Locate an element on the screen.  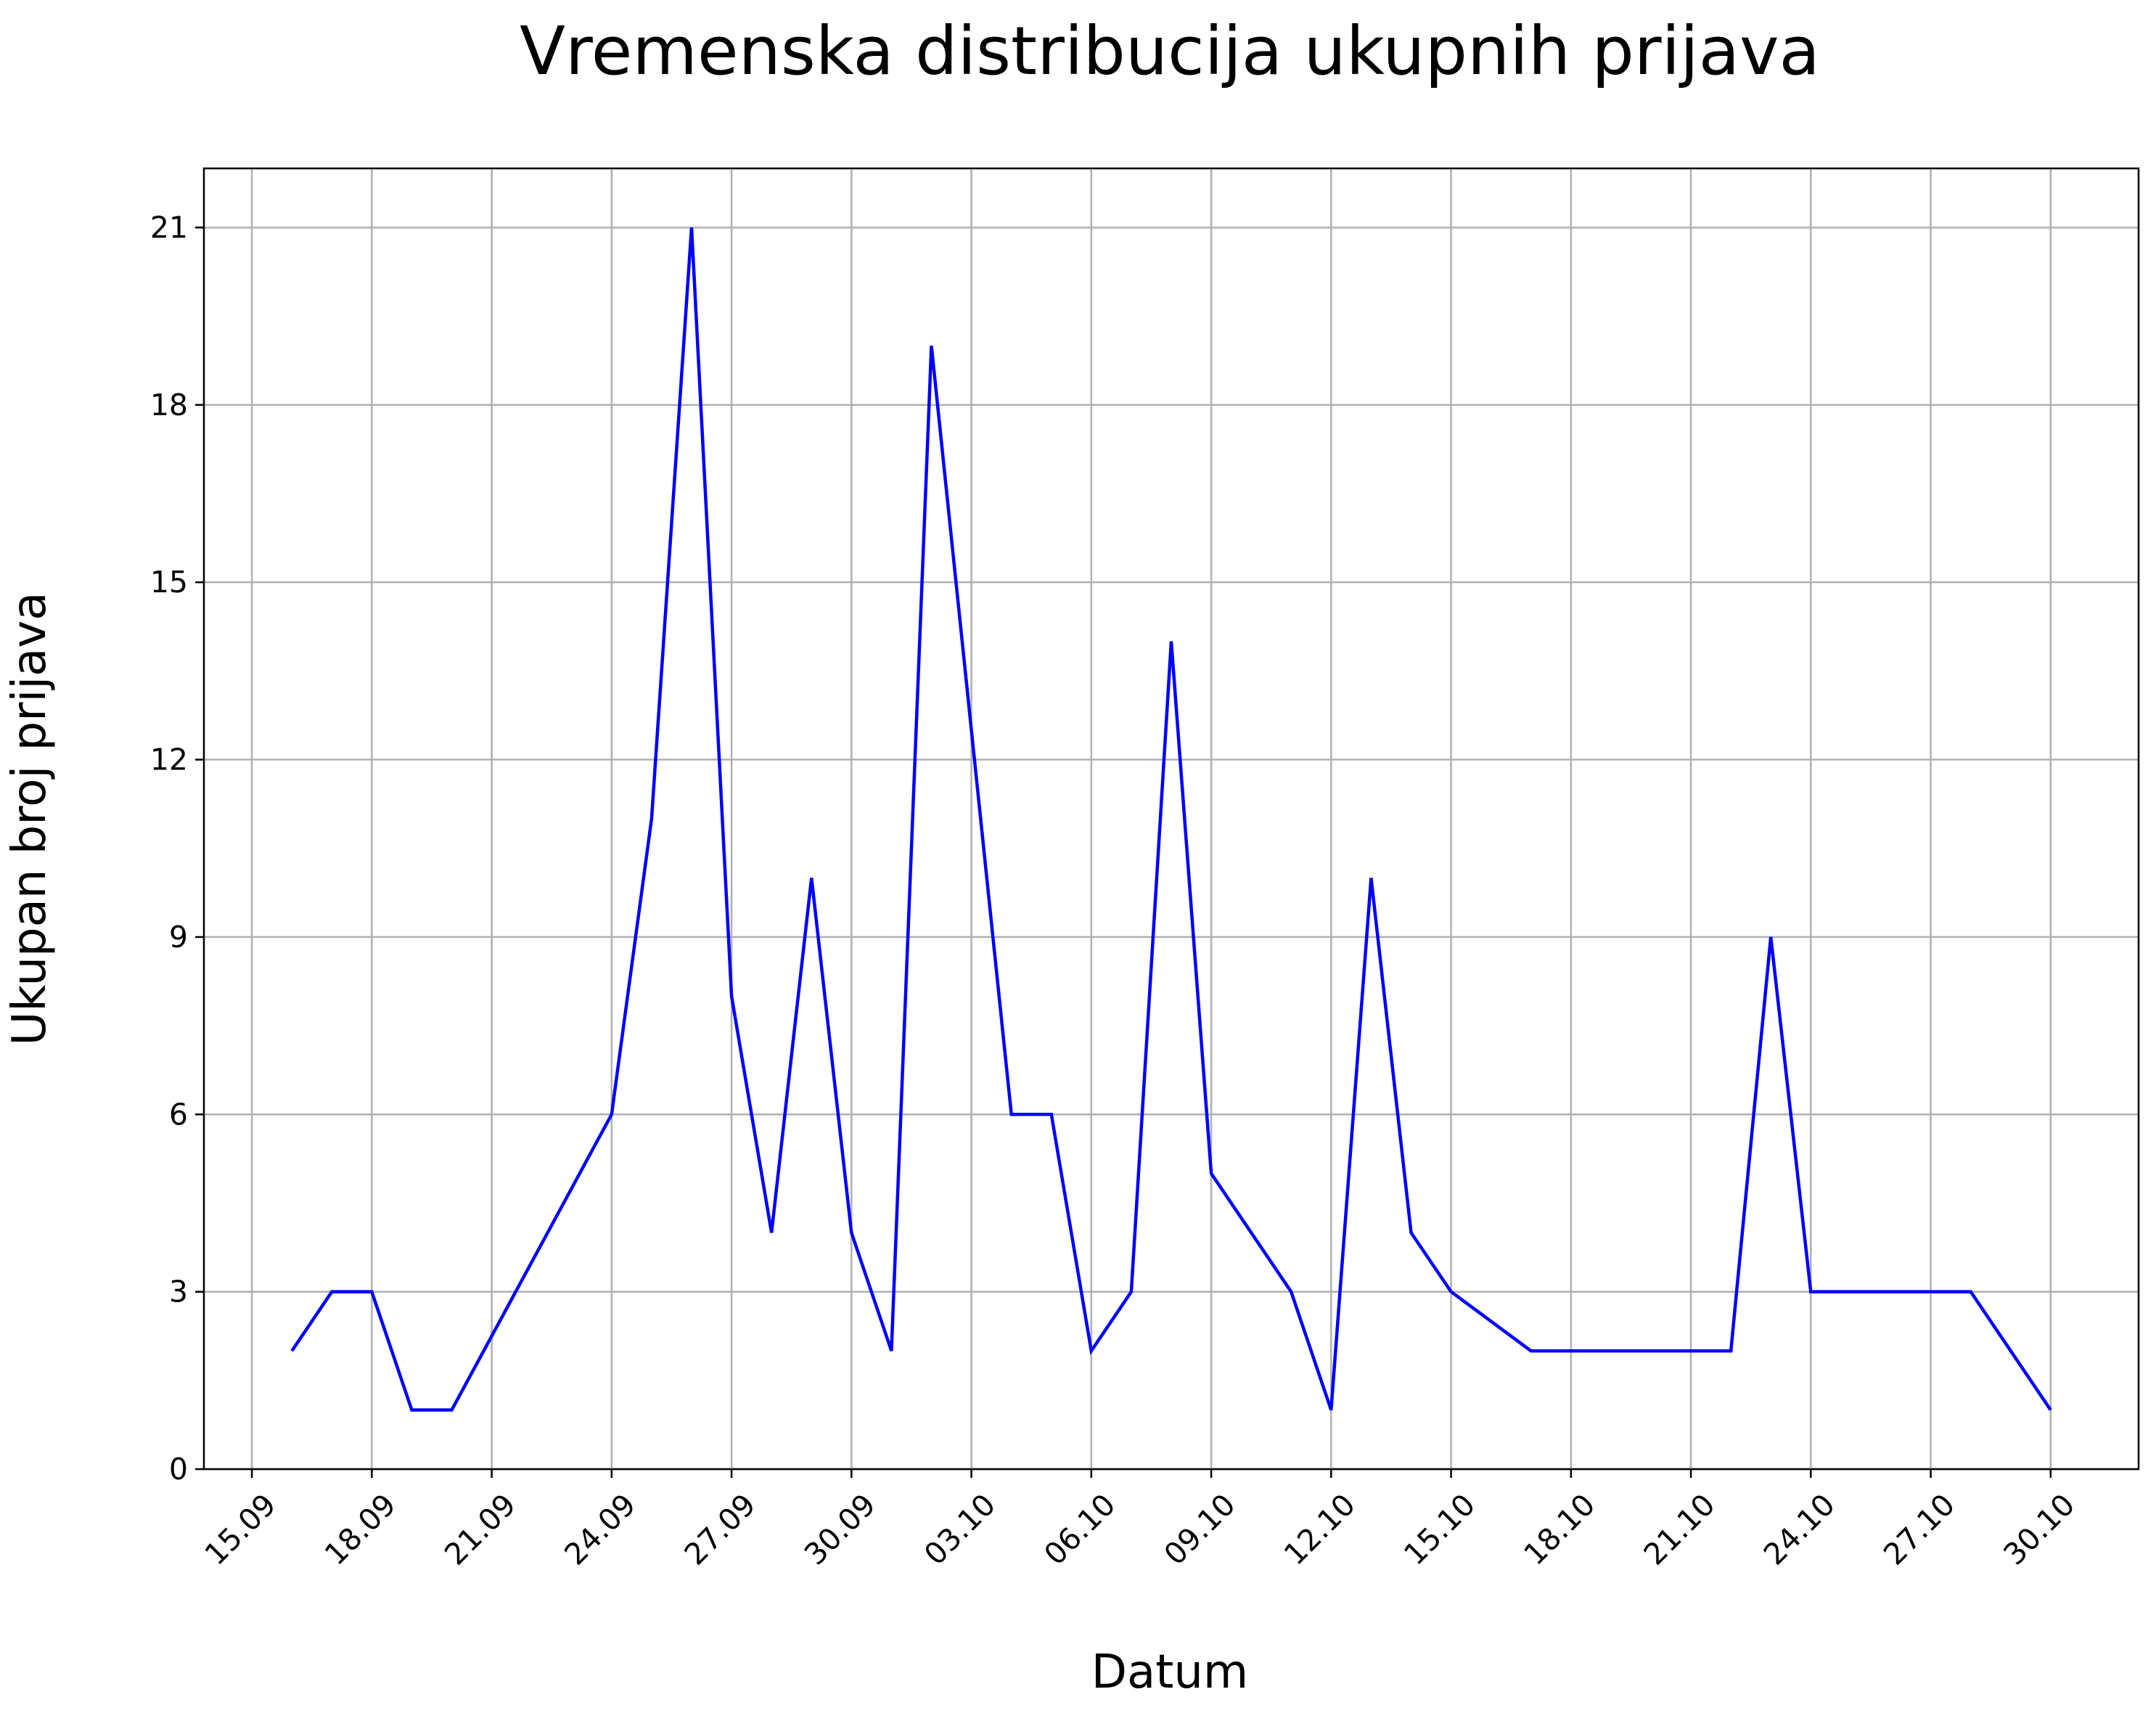
y-tick-label: 9 is located at coordinates (178, 937).